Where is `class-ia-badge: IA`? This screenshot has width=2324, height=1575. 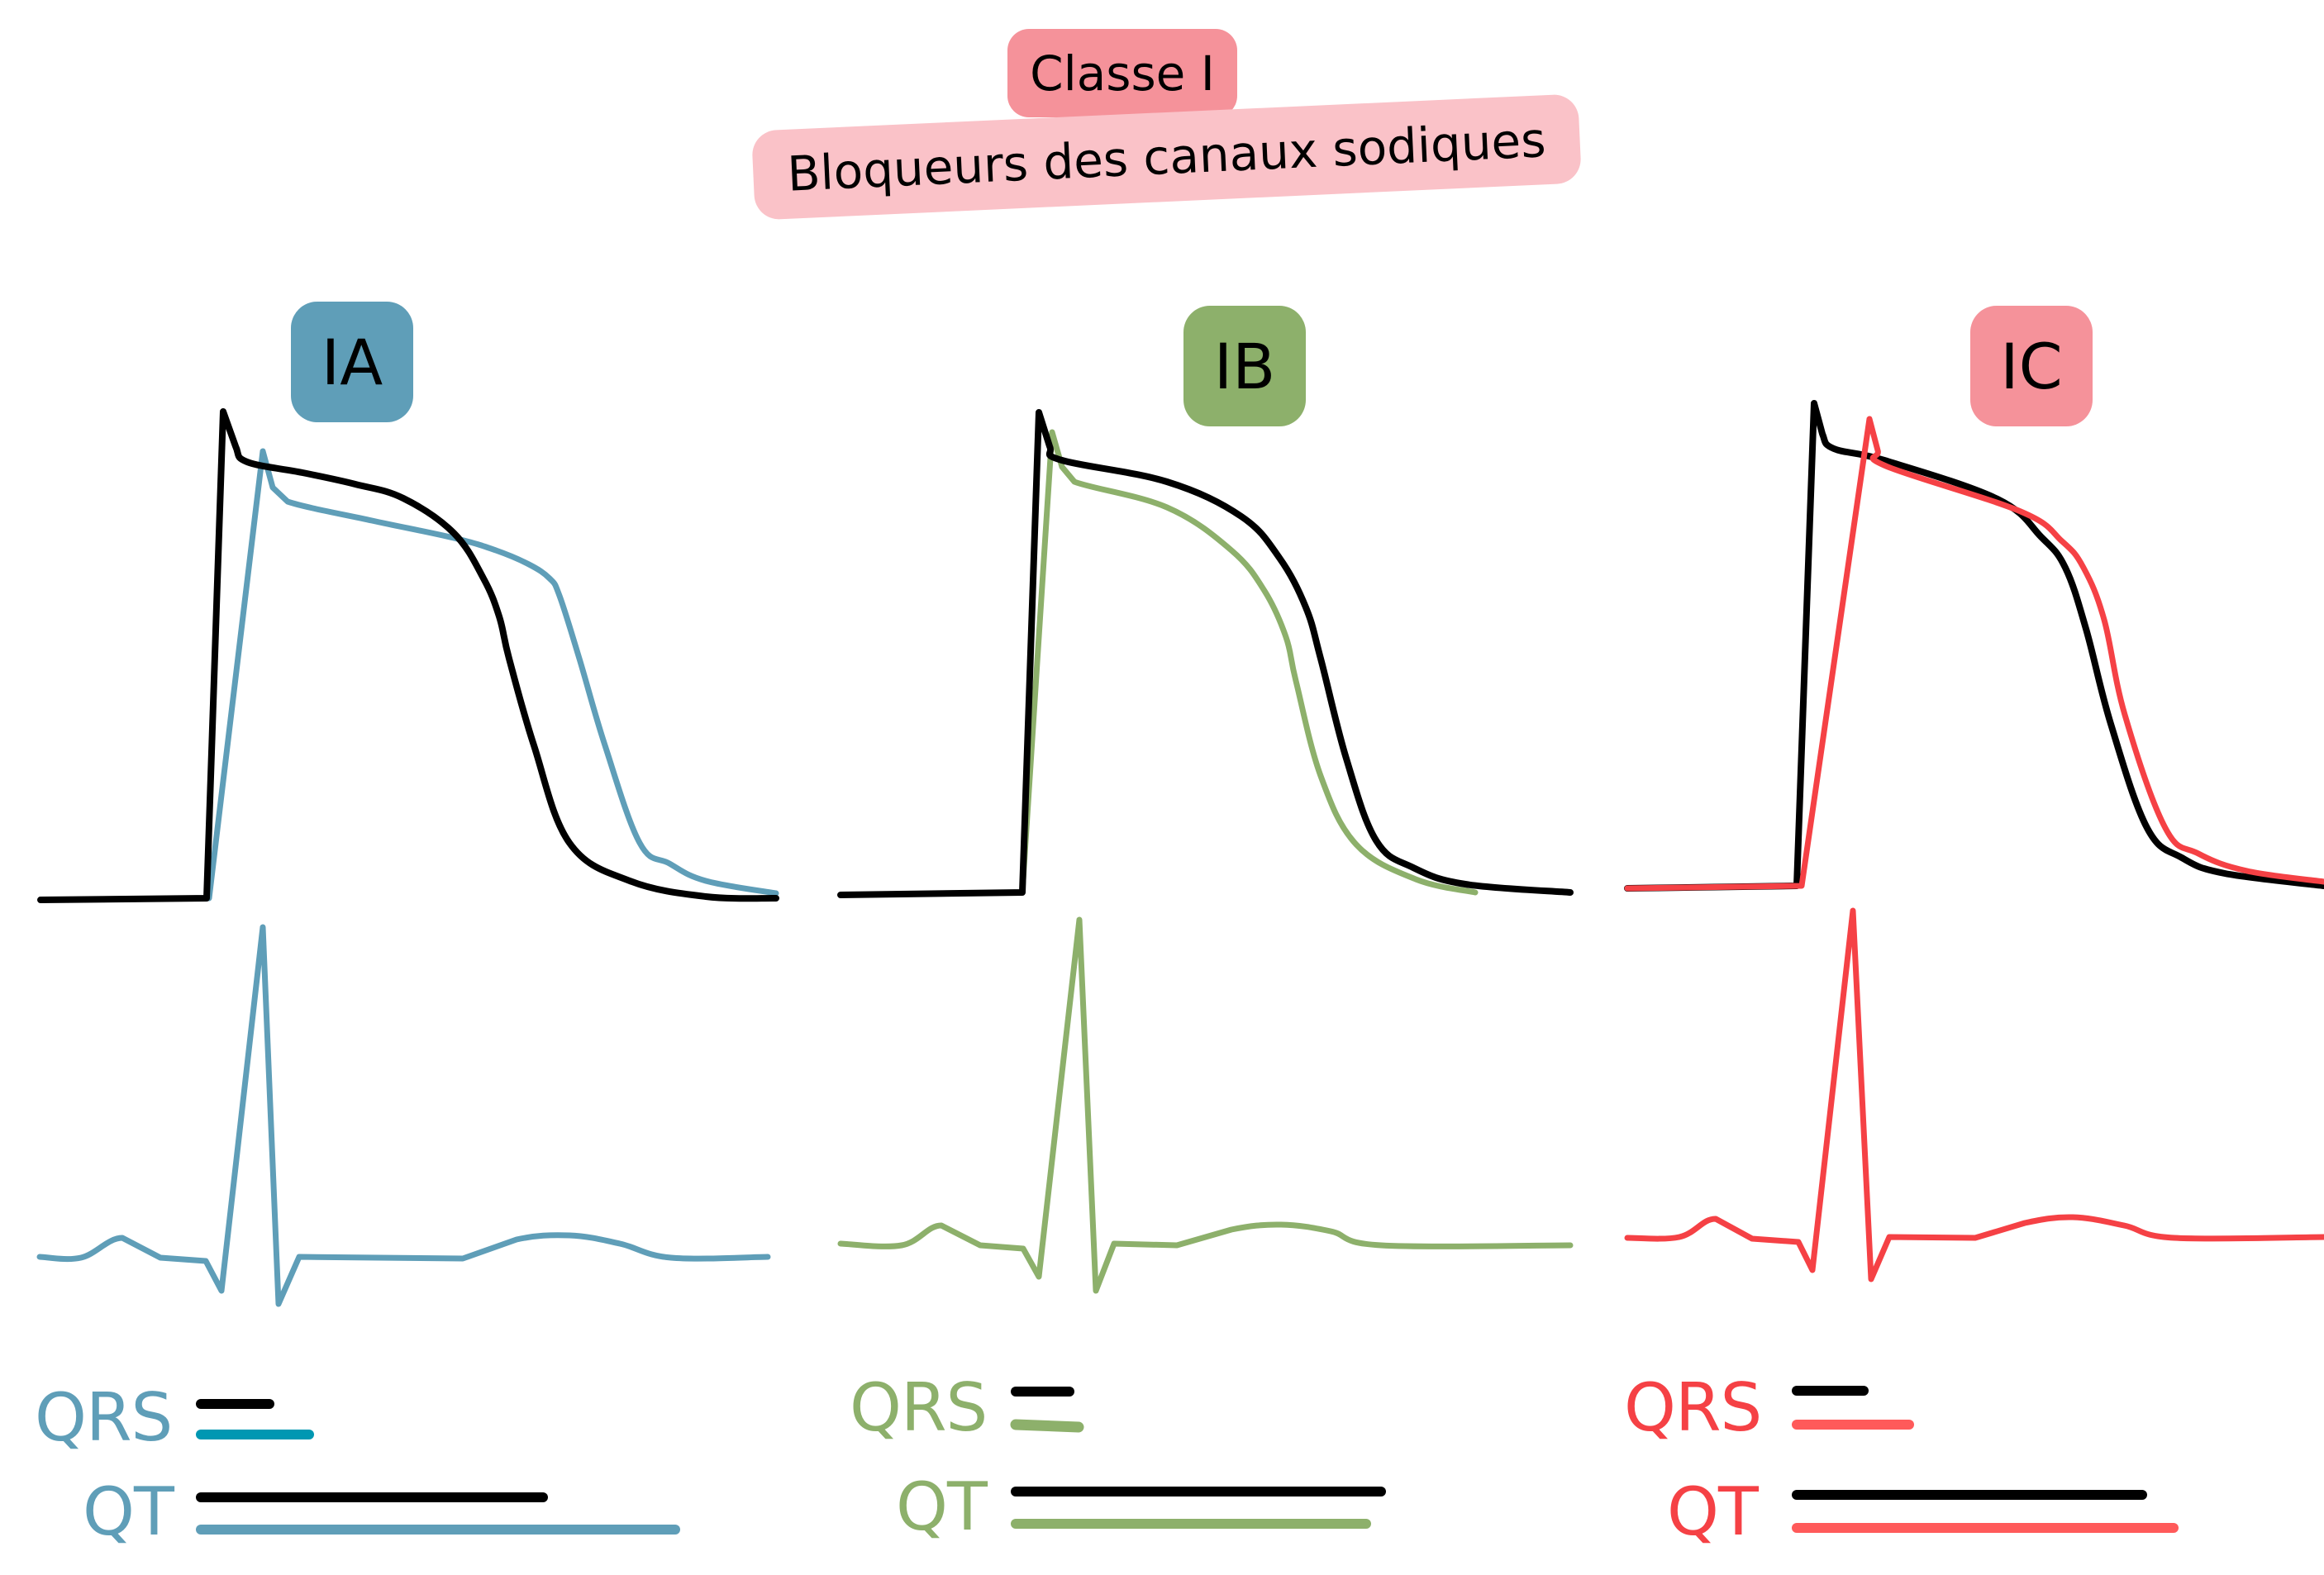 class-ia-badge: IA is located at coordinates (352, 362).